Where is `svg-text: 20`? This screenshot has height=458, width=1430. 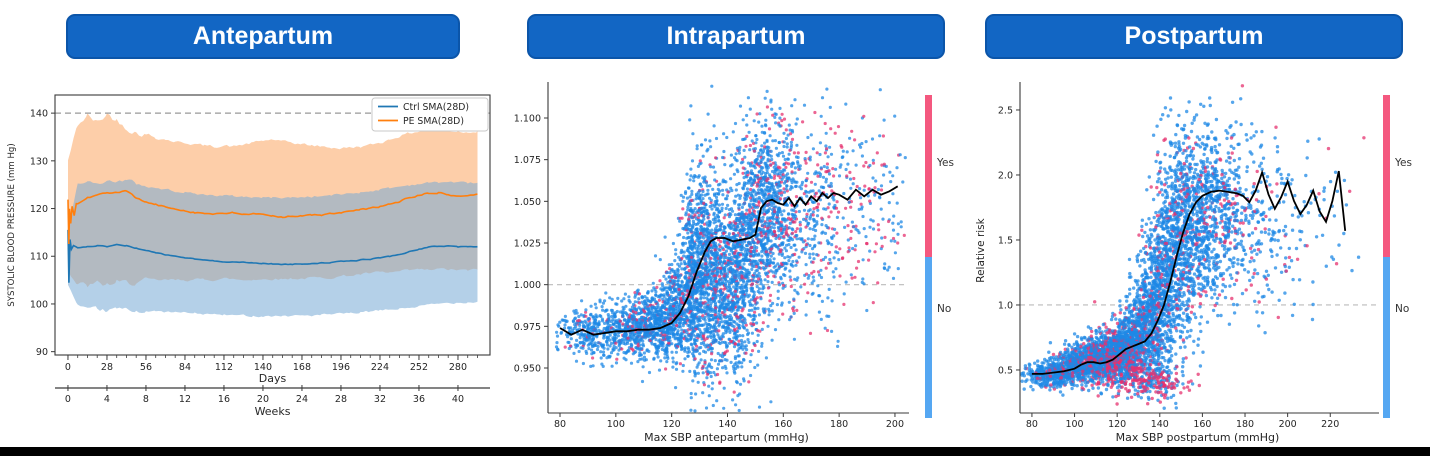
svg-text: 20 is located at coordinates (263, 399).